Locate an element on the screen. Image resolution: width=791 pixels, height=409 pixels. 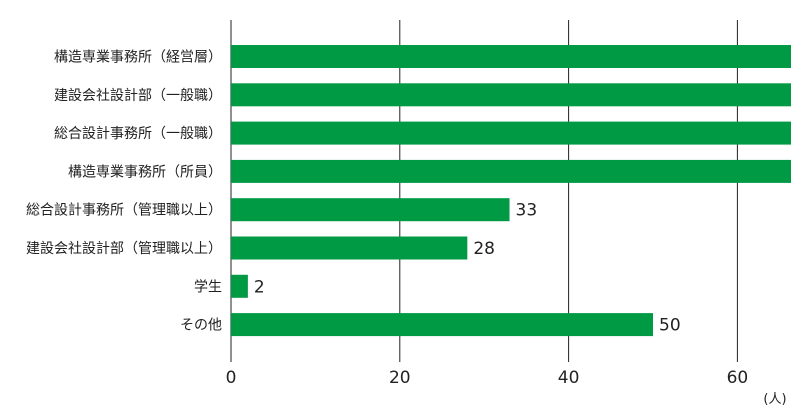
category-label: 総合設計事務所（一般職） is located at coordinates (138, 134).